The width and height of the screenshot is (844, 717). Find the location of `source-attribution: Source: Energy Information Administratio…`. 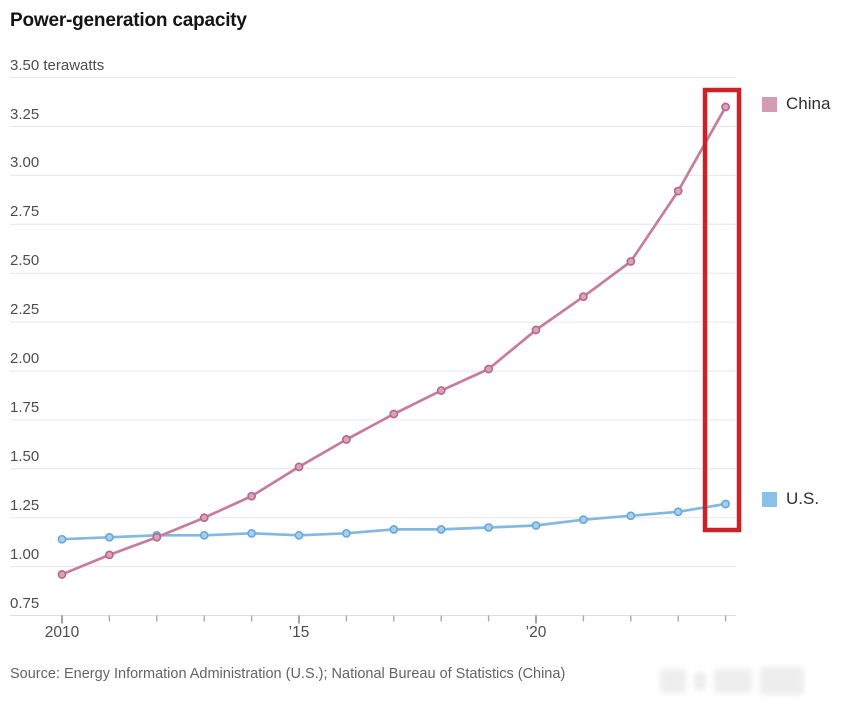

source-attribution: Source: Energy Information Administratio… is located at coordinates (288, 674).